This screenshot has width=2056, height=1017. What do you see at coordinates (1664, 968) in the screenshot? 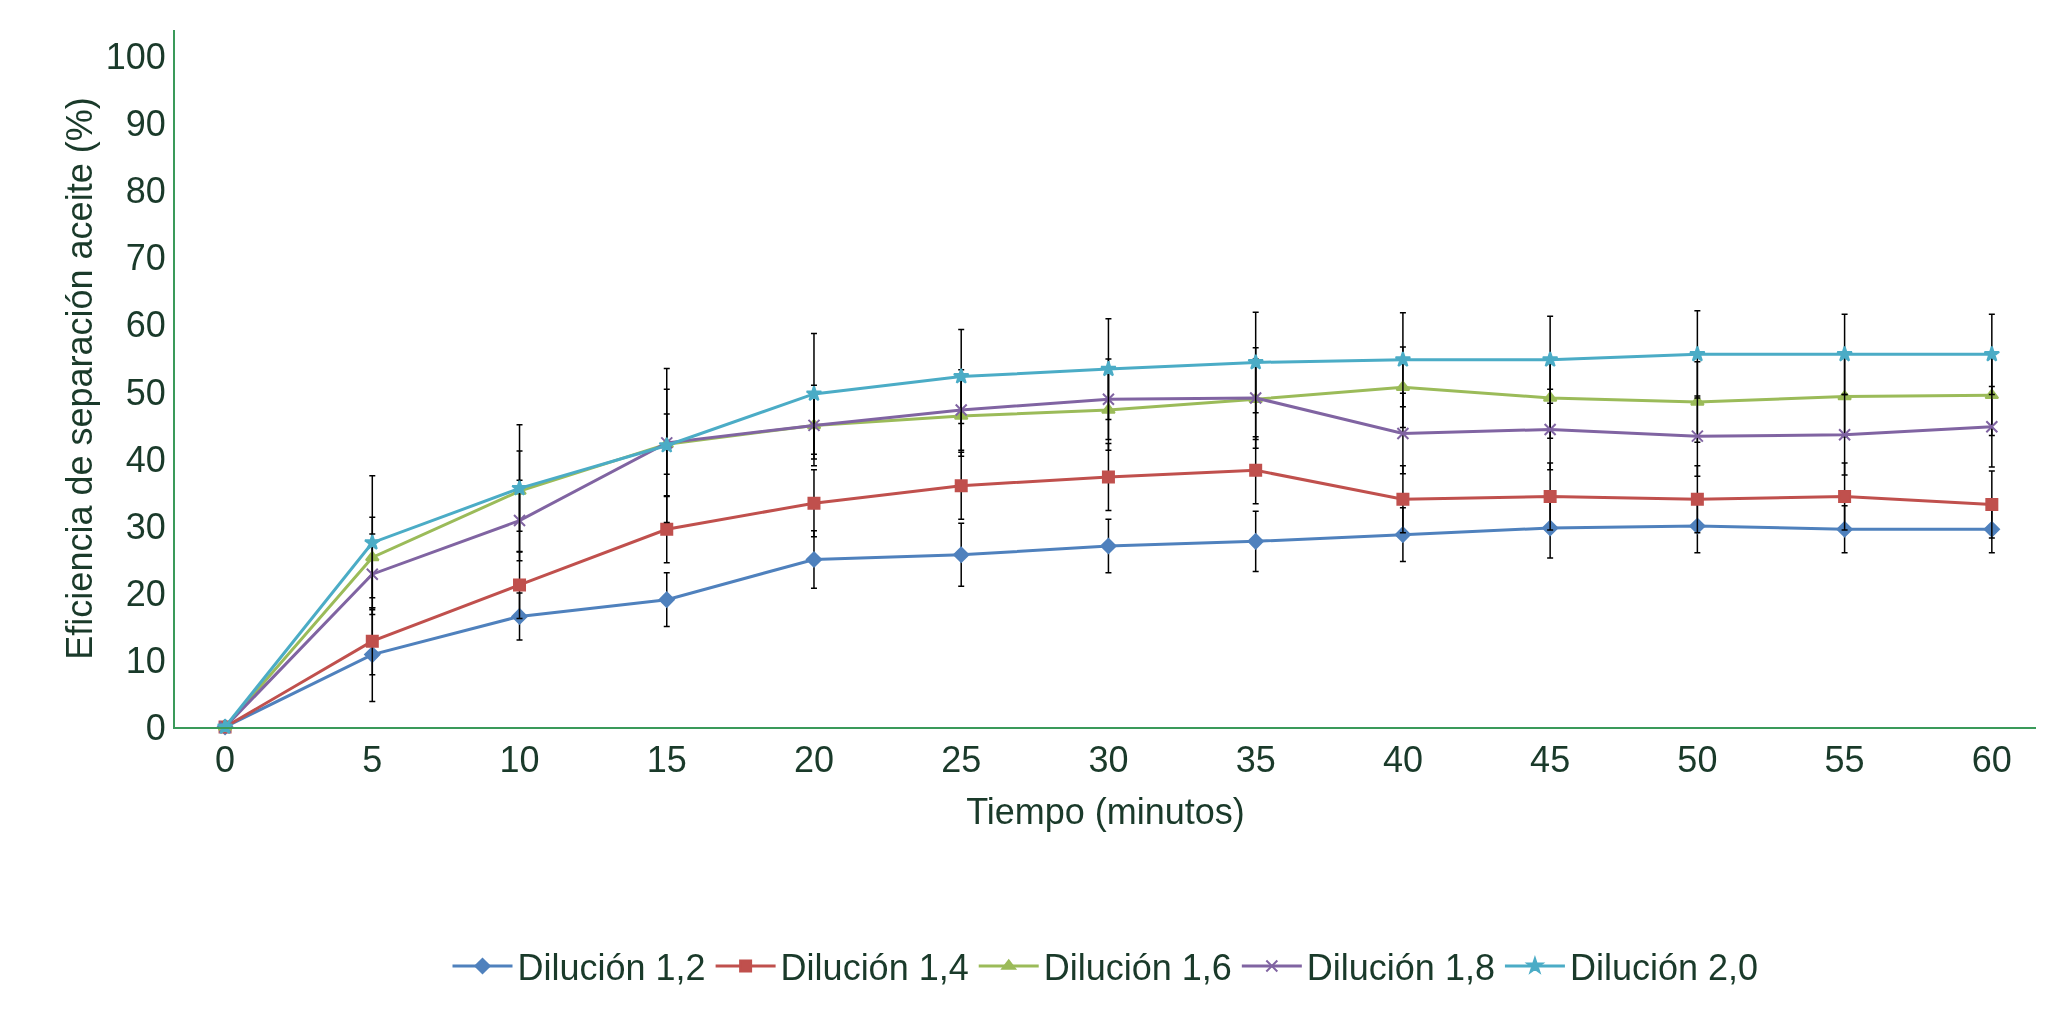
I see `legend-label: Dilución 2,0` at bounding box center [1664, 968].